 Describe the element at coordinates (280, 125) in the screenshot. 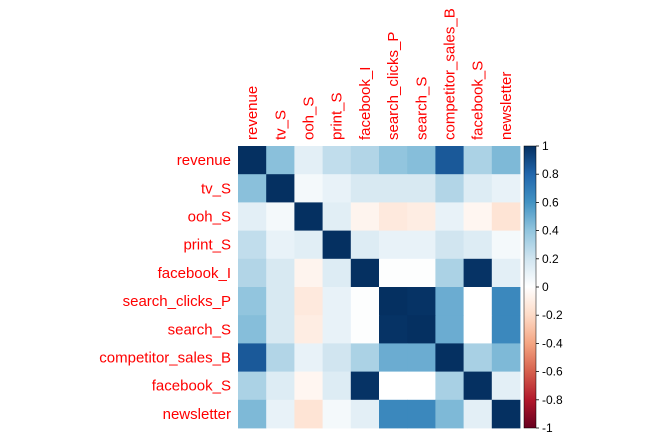

I see `column-label: tv_S` at that location.